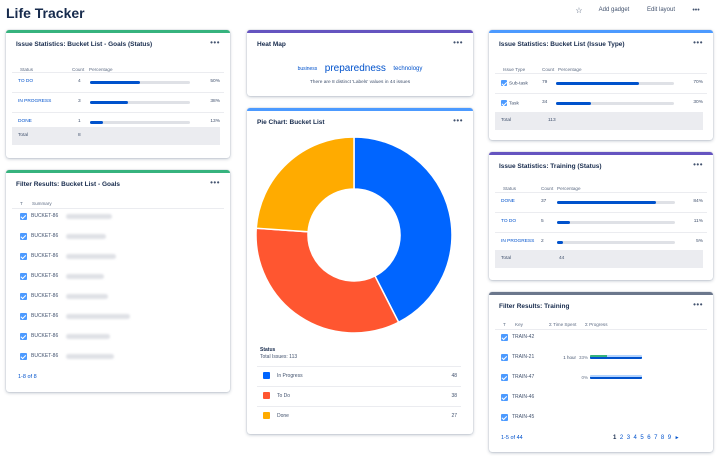 The image size is (720, 456). I want to click on issue-key: TRAIN-21, so click(523, 357).